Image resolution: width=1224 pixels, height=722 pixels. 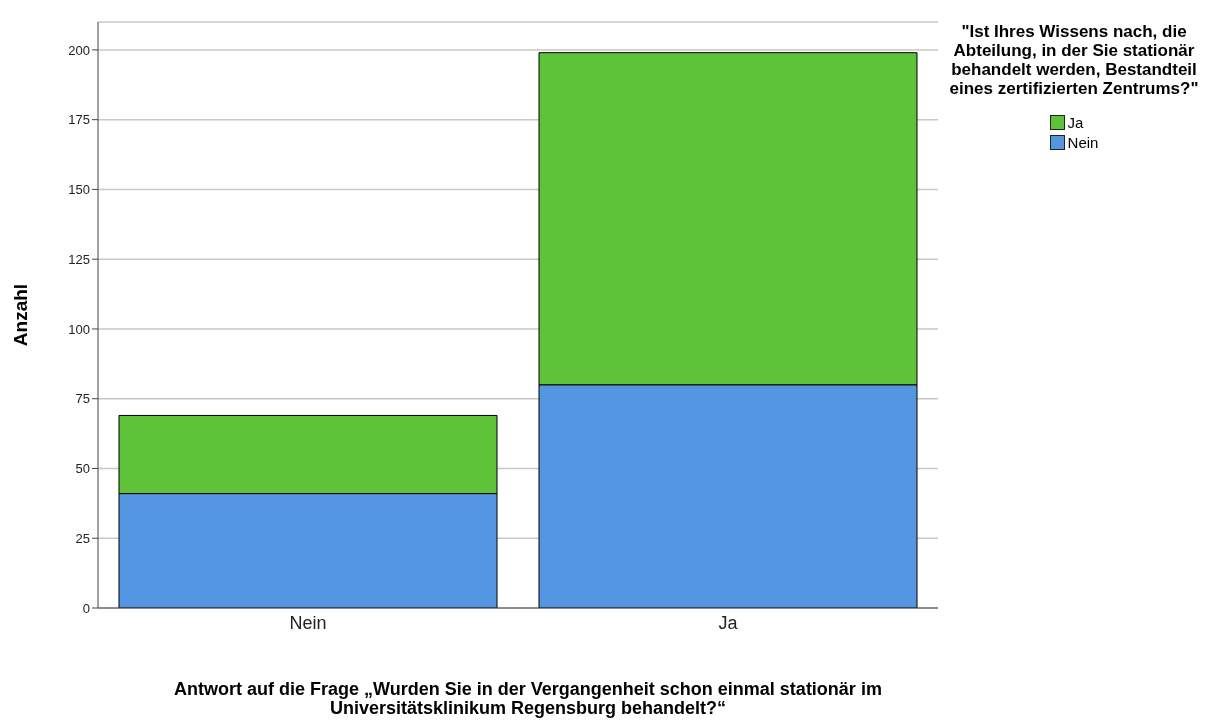 What do you see at coordinates (79, 329) in the screenshot?
I see `y-tick-label: 100` at bounding box center [79, 329].